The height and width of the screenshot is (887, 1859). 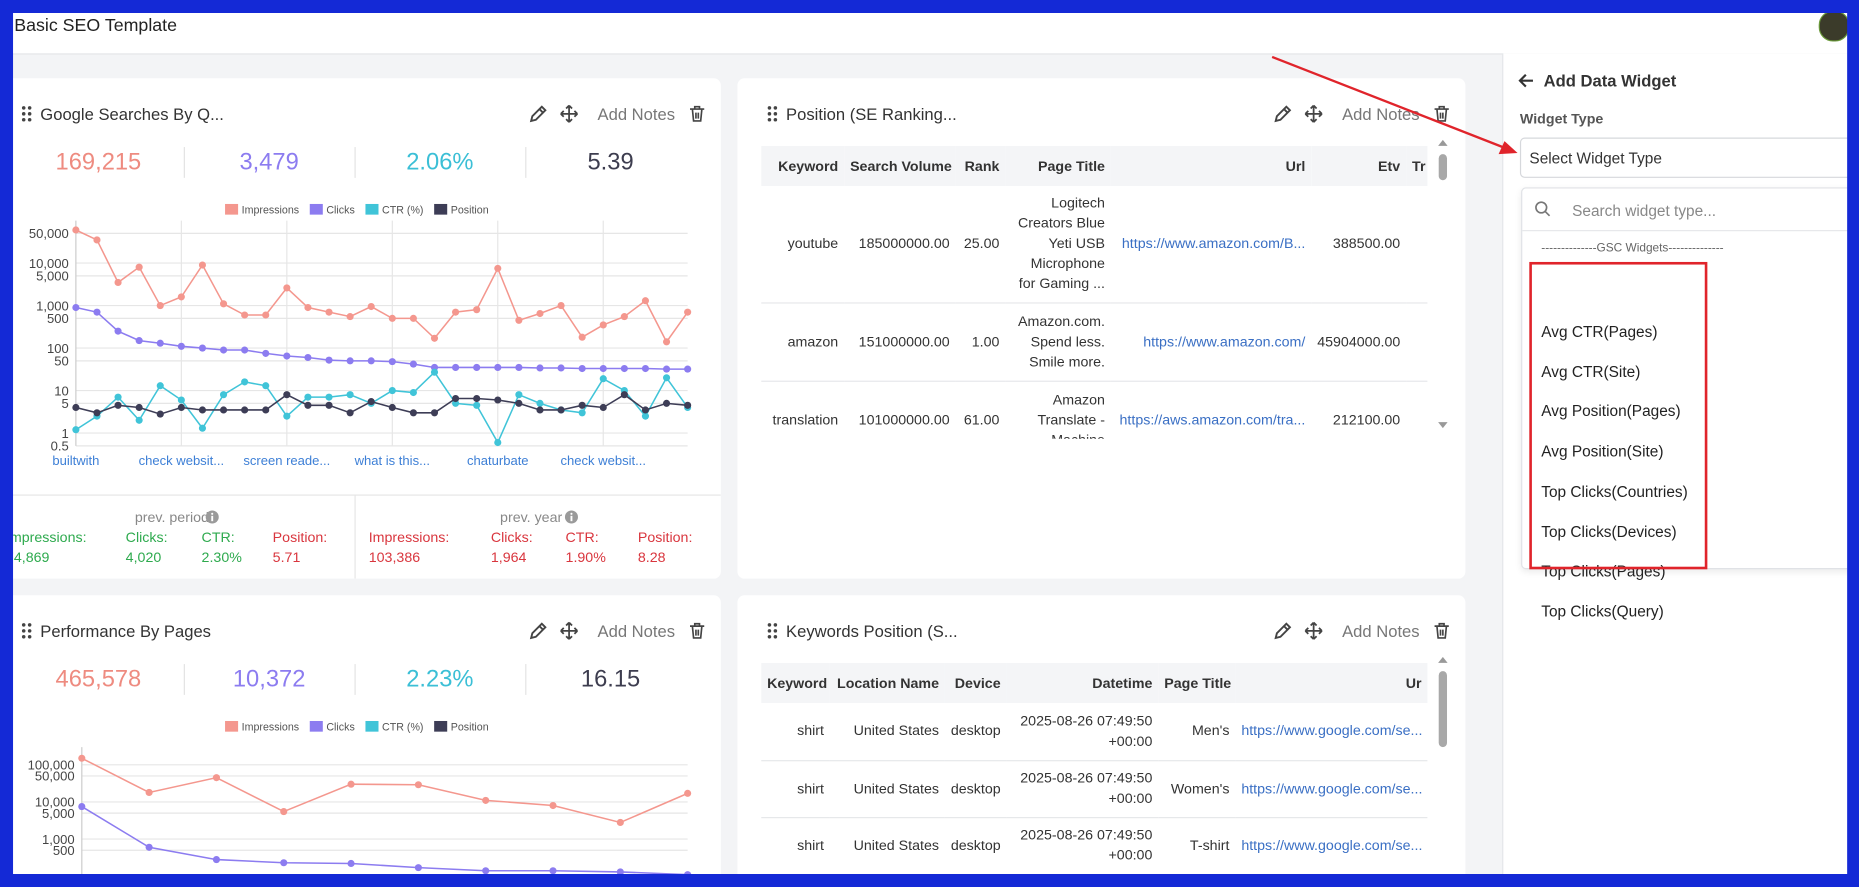 What do you see at coordinates (498, 460) in the screenshot?
I see `x-tick-label: chaturbate` at bounding box center [498, 460].